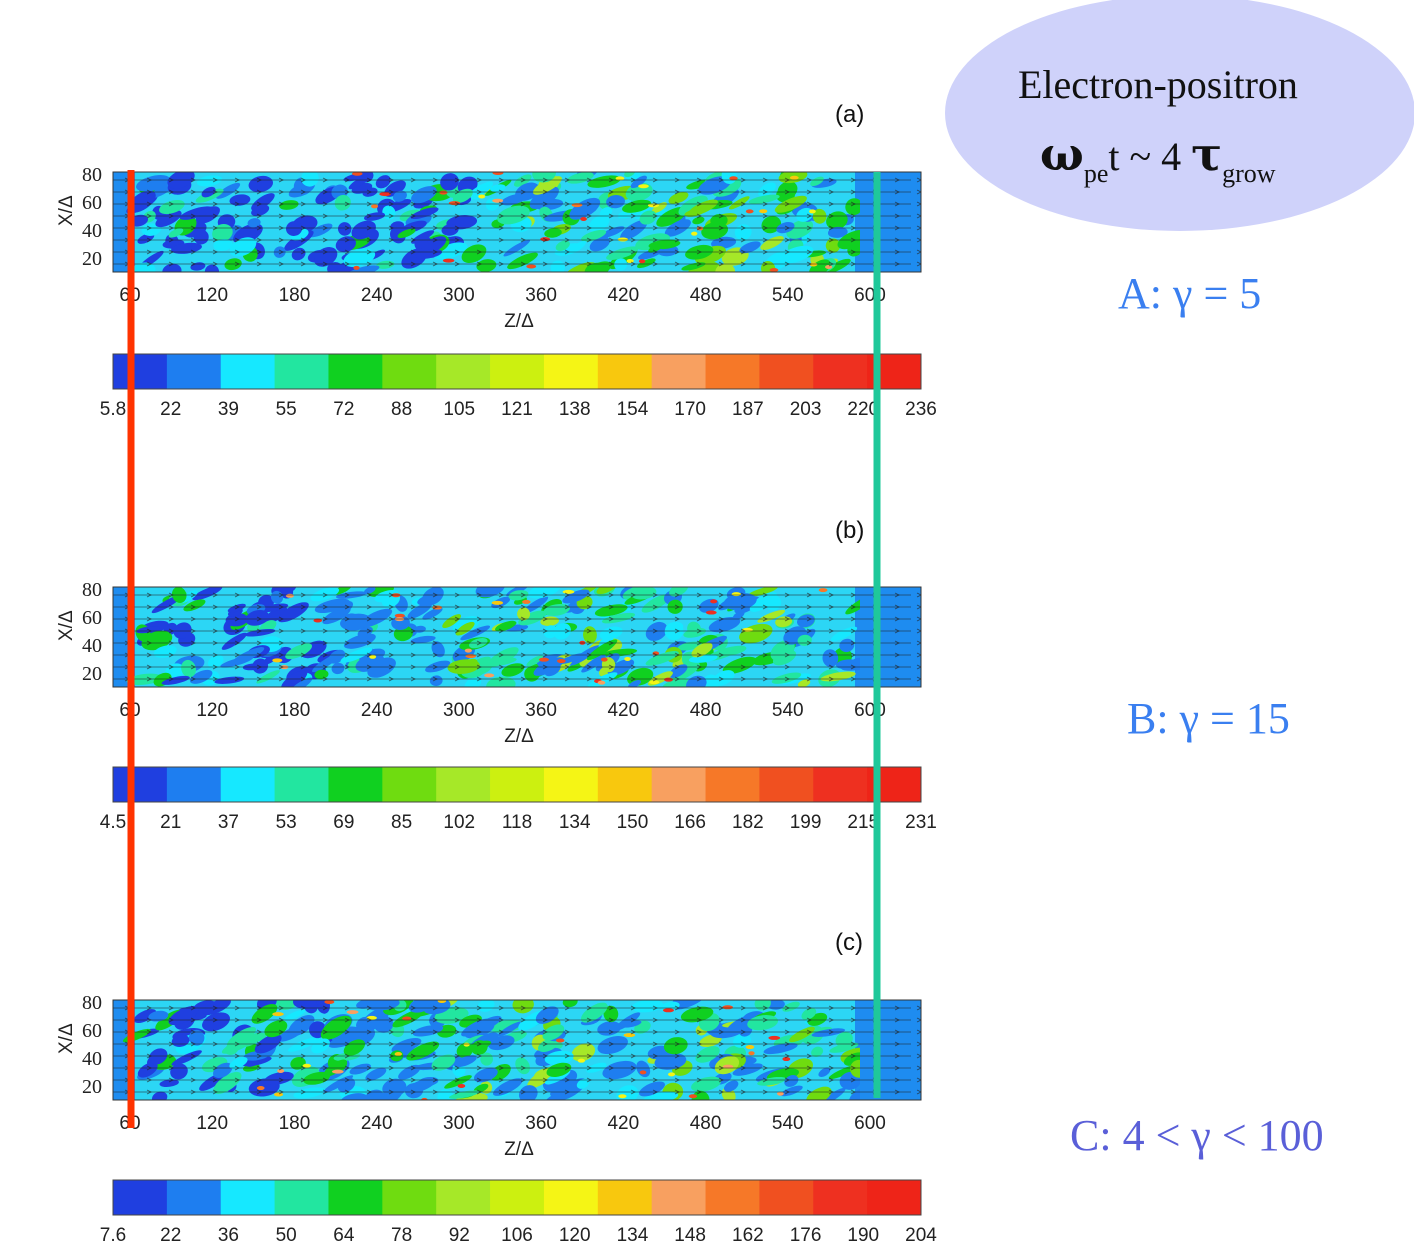 The height and width of the screenshot is (1259, 1414). Describe the element at coordinates (863, 822) in the screenshot. I see `colorbar-tick-label: 215` at that location.